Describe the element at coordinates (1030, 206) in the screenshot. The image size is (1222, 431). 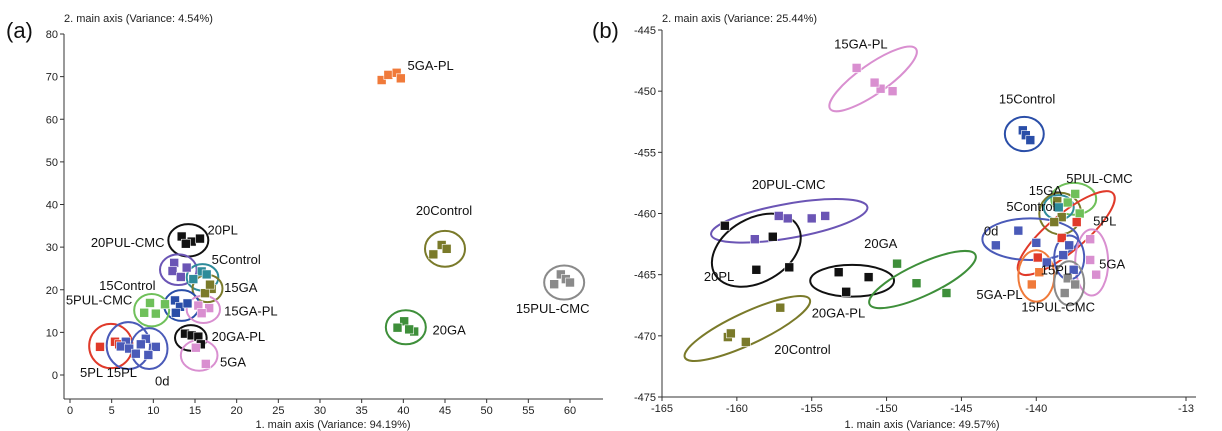
I see `label-5control: 5Control` at that location.